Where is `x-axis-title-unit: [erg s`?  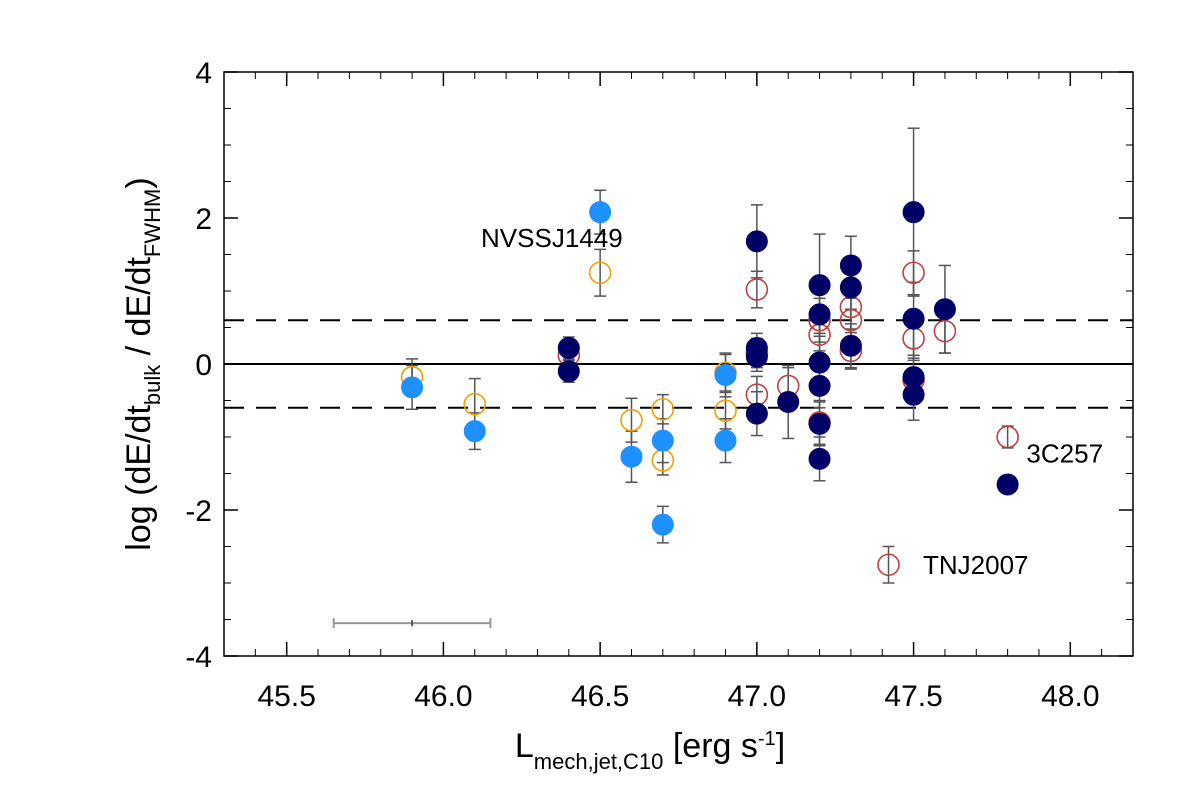
x-axis-title-unit: [erg s is located at coordinates (710, 746).